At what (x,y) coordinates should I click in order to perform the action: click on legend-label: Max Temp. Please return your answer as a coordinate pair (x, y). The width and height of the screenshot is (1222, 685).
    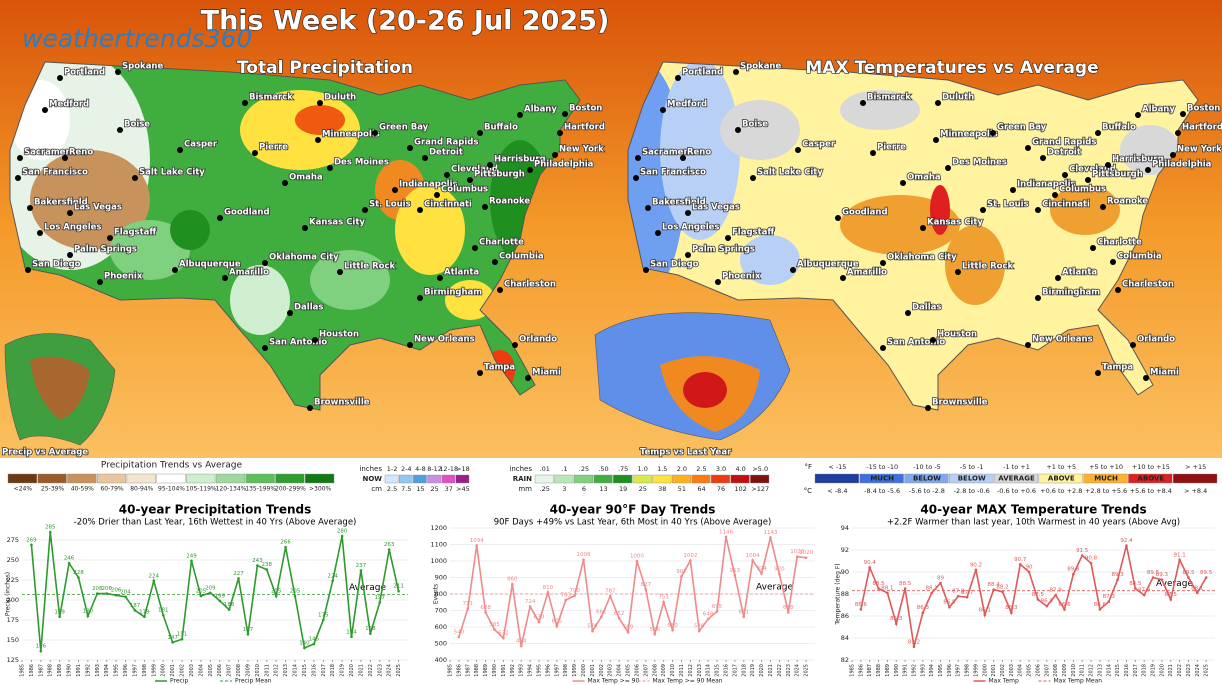
    Looking at the image, I should click on (1004, 681).